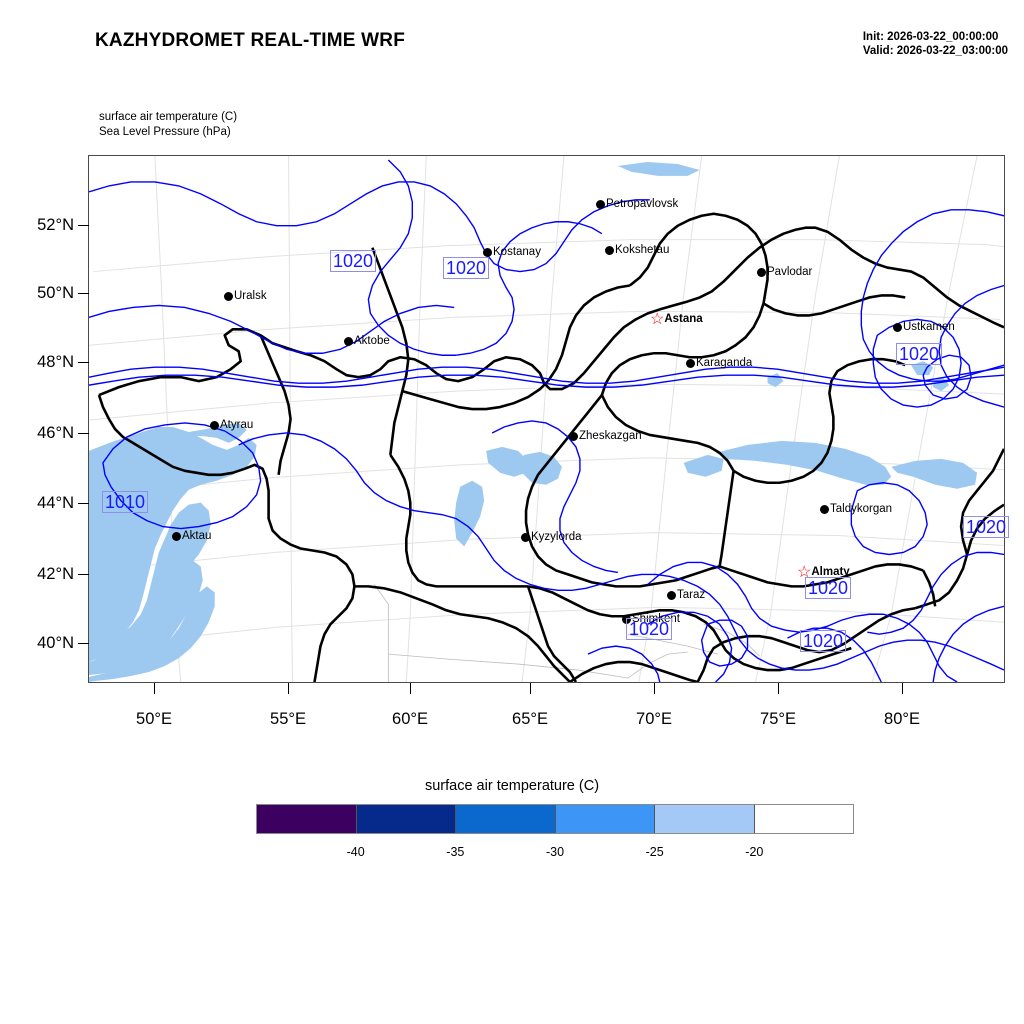 This screenshot has width=1024, height=1024. Describe the element at coordinates (55, 643) in the screenshot. I see `lat-label-40: 40°N` at that location.